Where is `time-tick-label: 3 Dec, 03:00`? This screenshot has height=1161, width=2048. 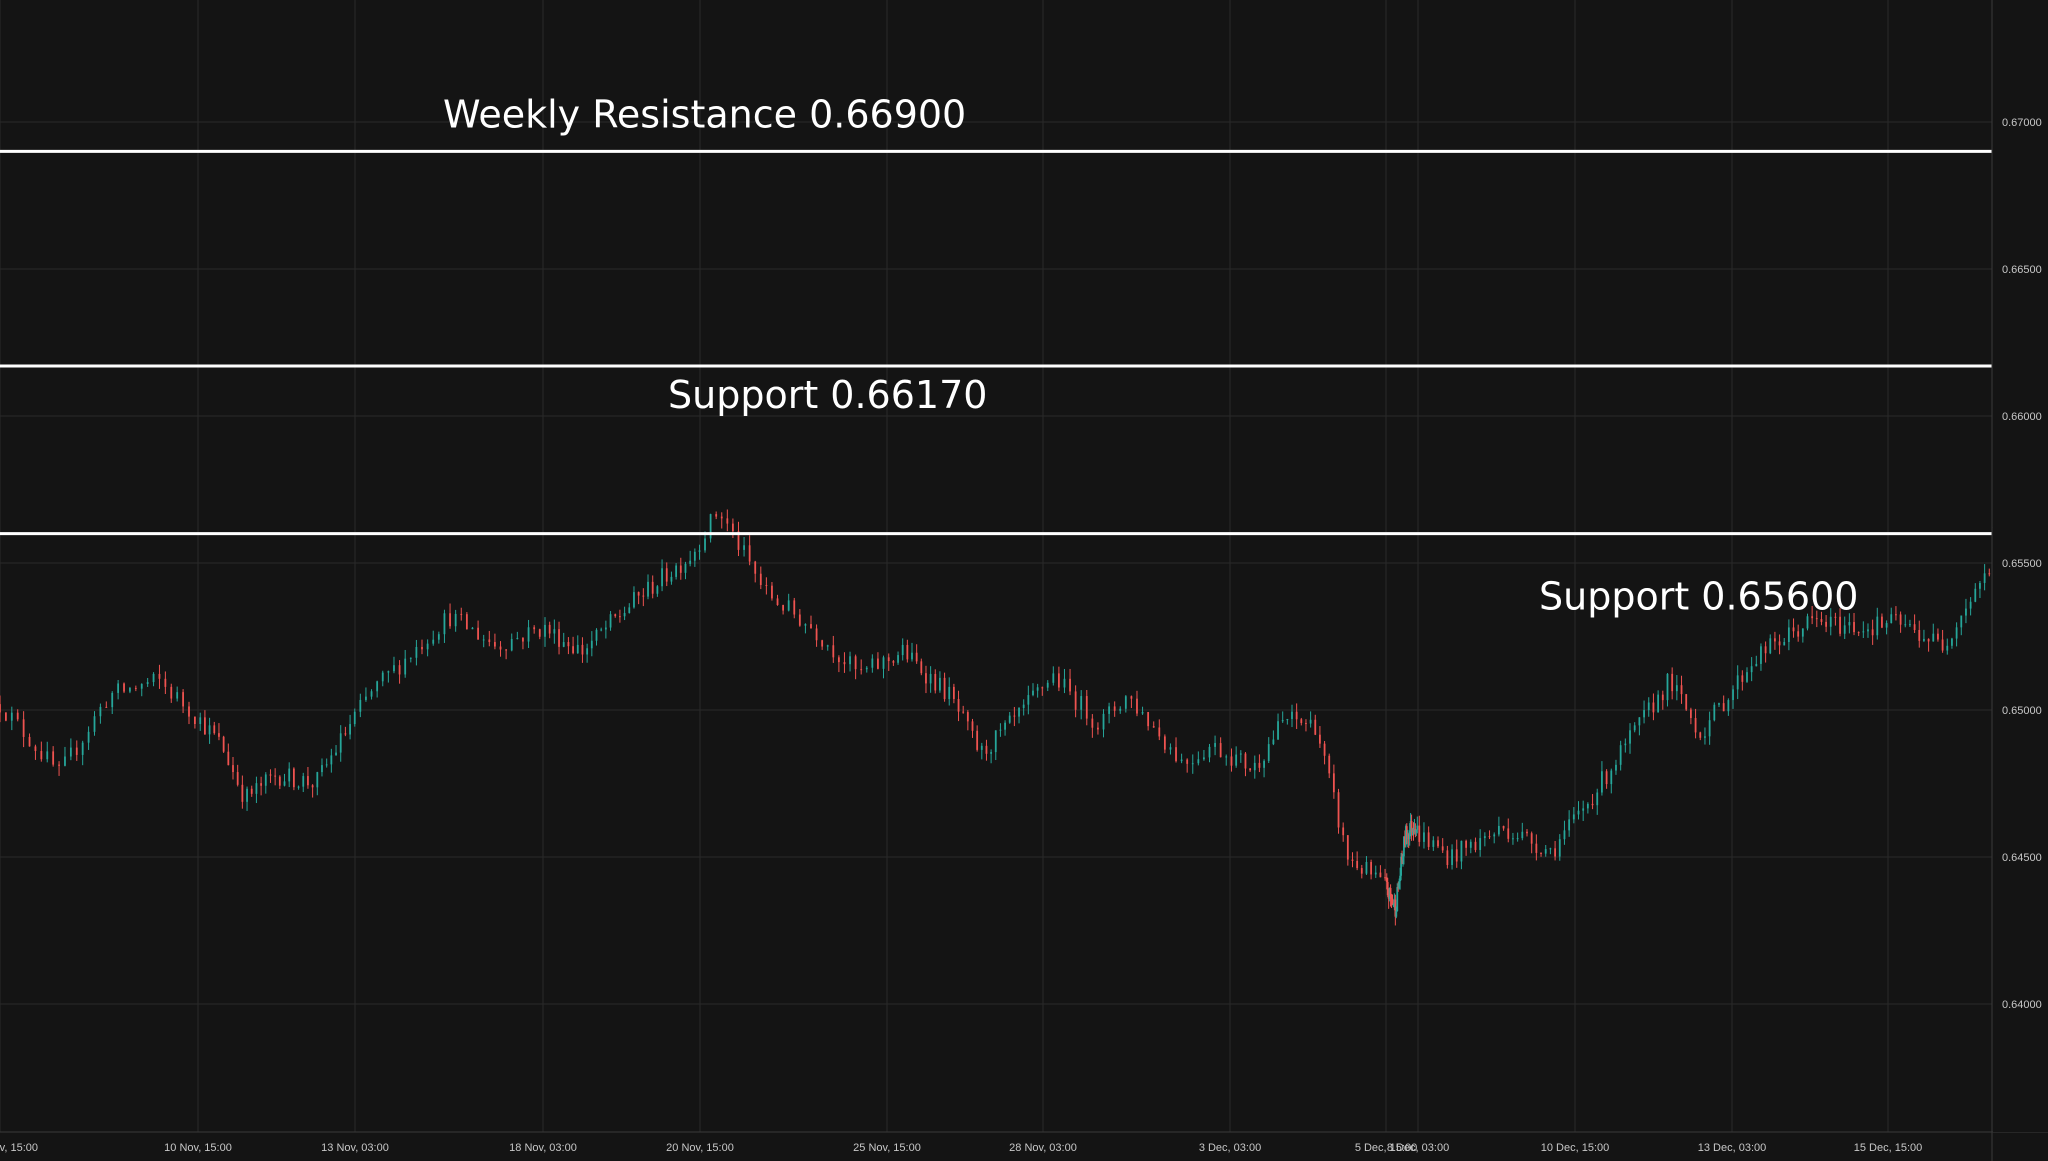 time-tick-label: 3 Dec, 03:00 is located at coordinates (1230, 1148).